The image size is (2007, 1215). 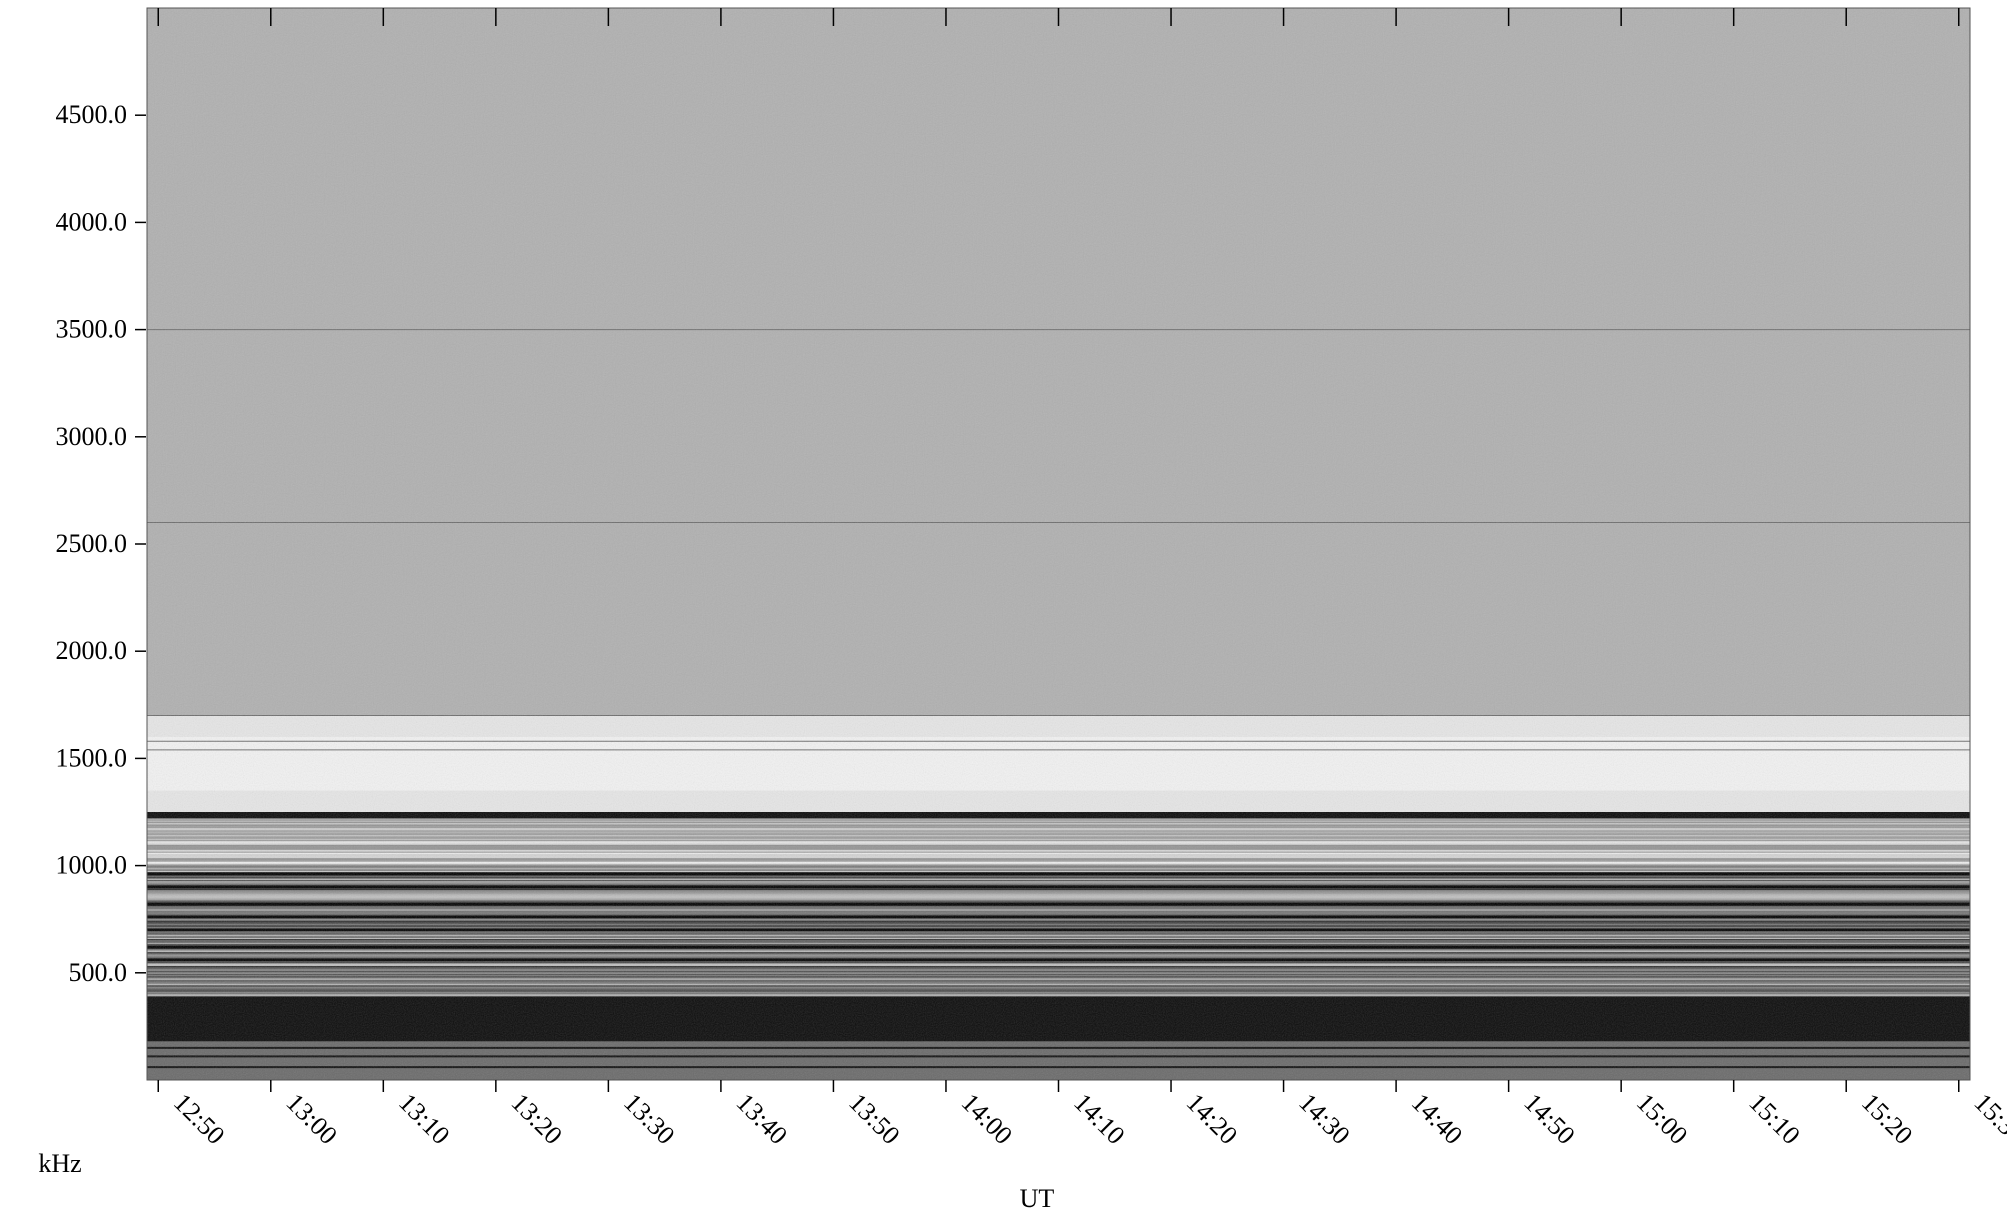 What do you see at coordinates (59, 1163) in the screenshot?
I see `y-axis-label: kHz` at bounding box center [59, 1163].